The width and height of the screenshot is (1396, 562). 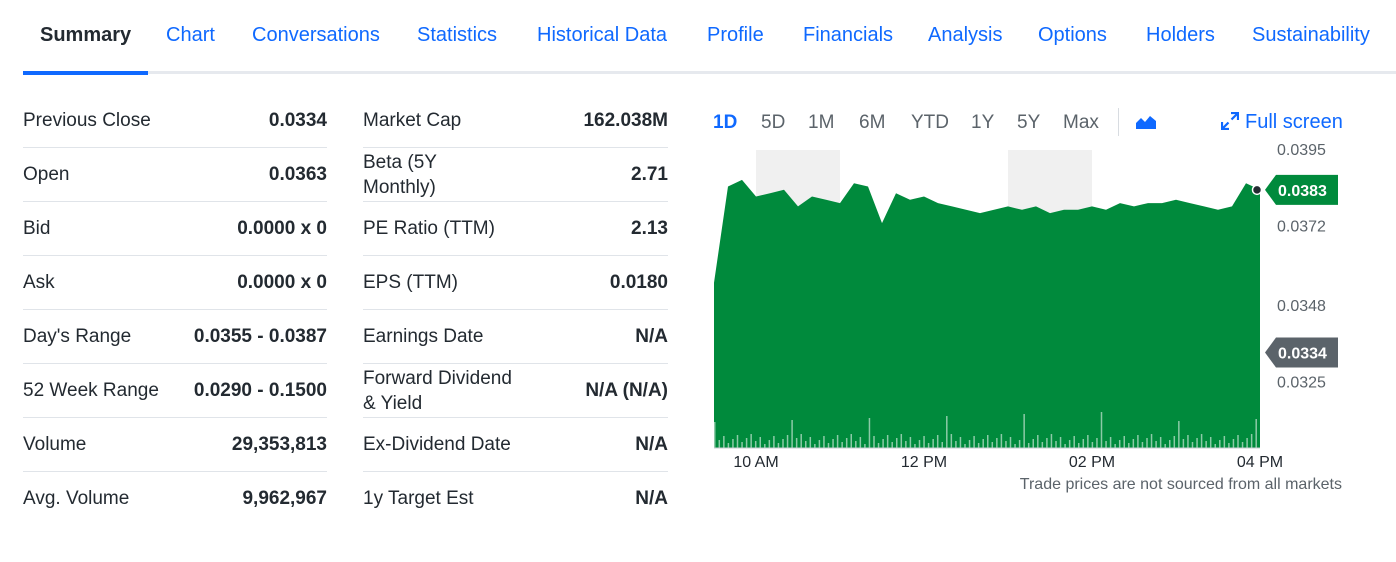 What do you see at coordinates (190, 35) in the screenshot?
I see `tab-chart: Chart` at bounding box center [190, 35].